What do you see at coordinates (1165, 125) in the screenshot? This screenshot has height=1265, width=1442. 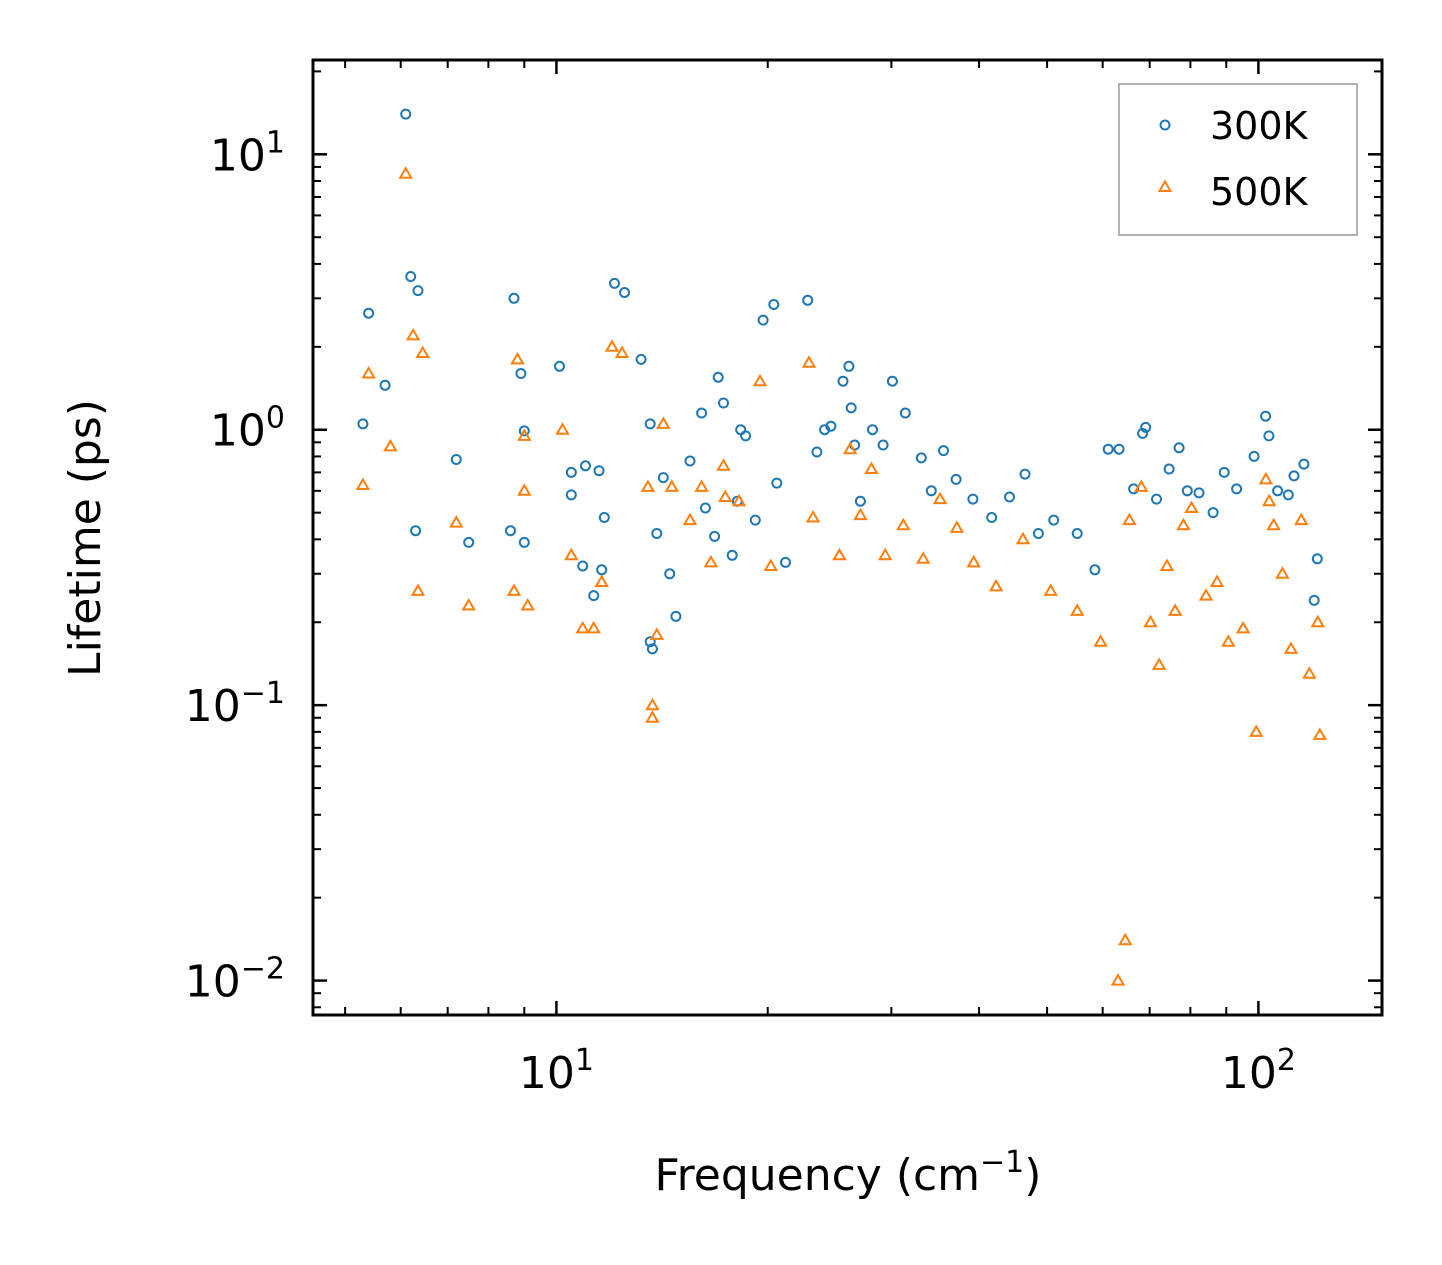 I see `legend-marker-300k` at bounding box center [1165, 125].